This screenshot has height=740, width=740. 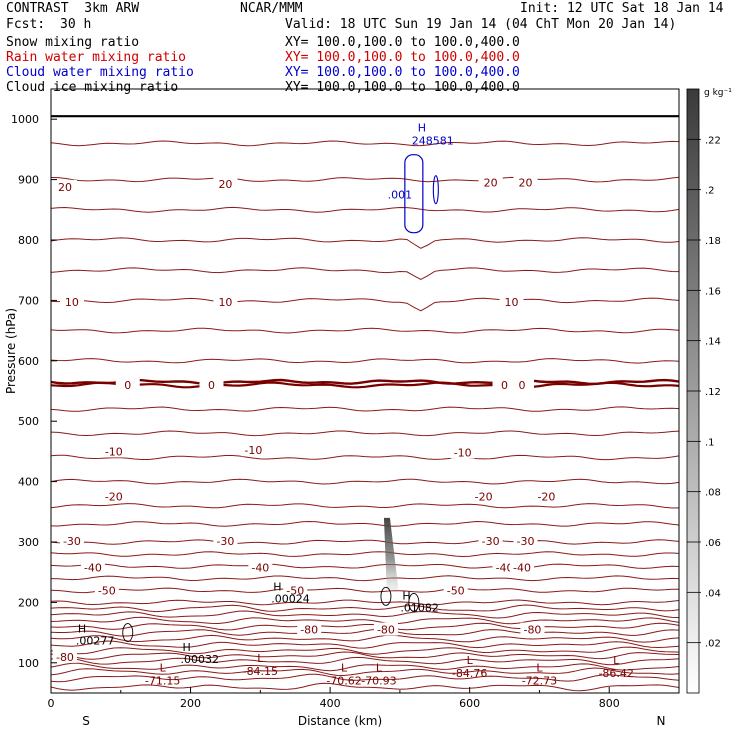 I want to click on colorbar-tick-label: .16, so click(x=713, y=291).